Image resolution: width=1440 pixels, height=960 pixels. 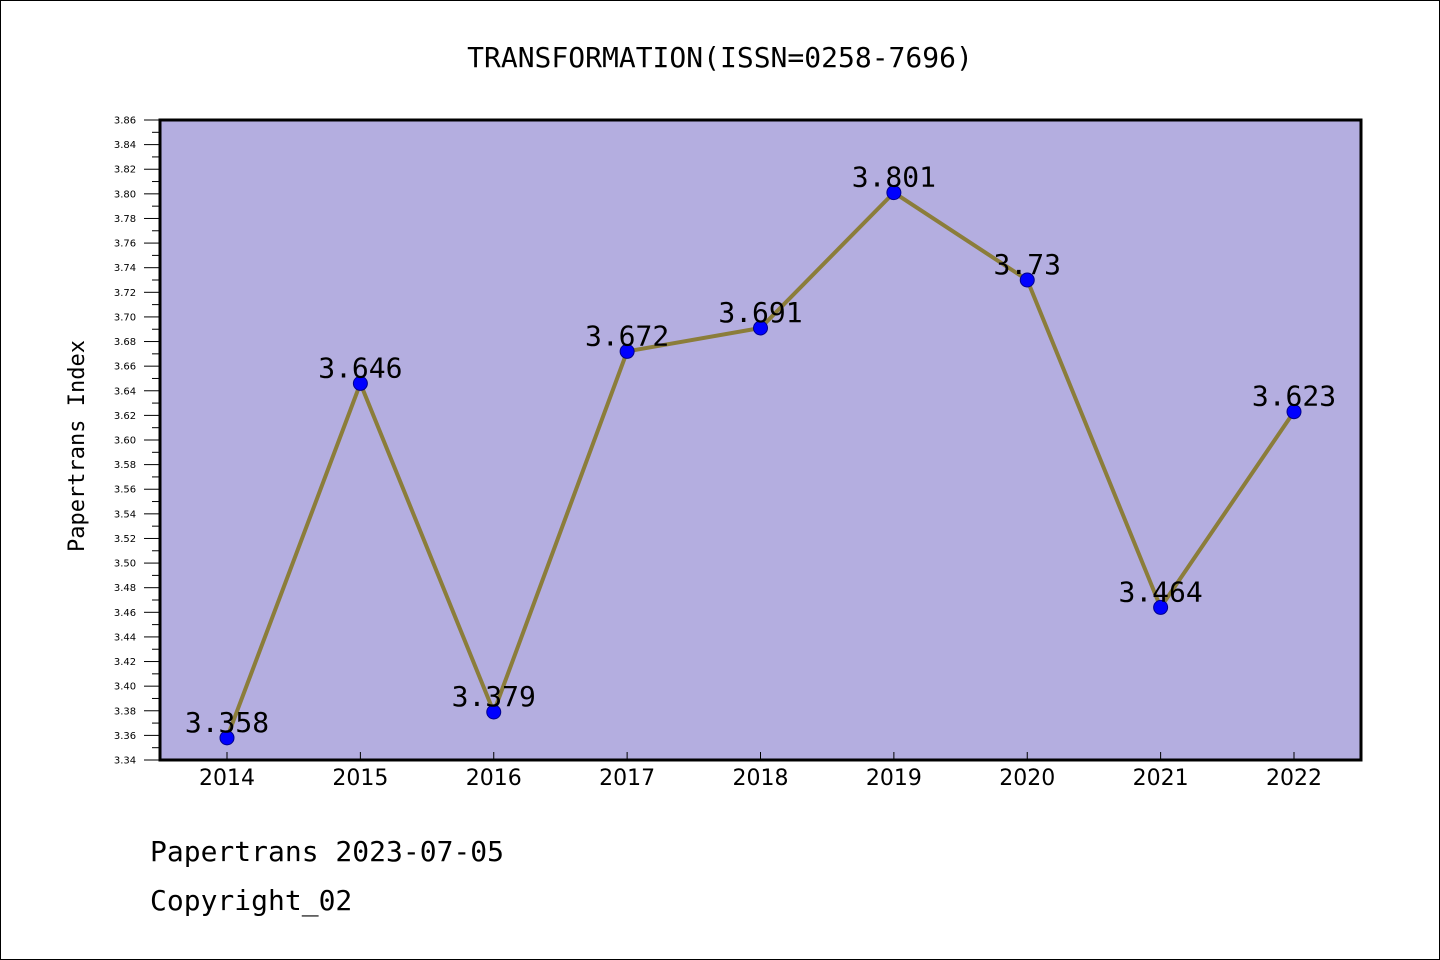 I want to click on data-label: 3.379, so click(x=494, y=696).